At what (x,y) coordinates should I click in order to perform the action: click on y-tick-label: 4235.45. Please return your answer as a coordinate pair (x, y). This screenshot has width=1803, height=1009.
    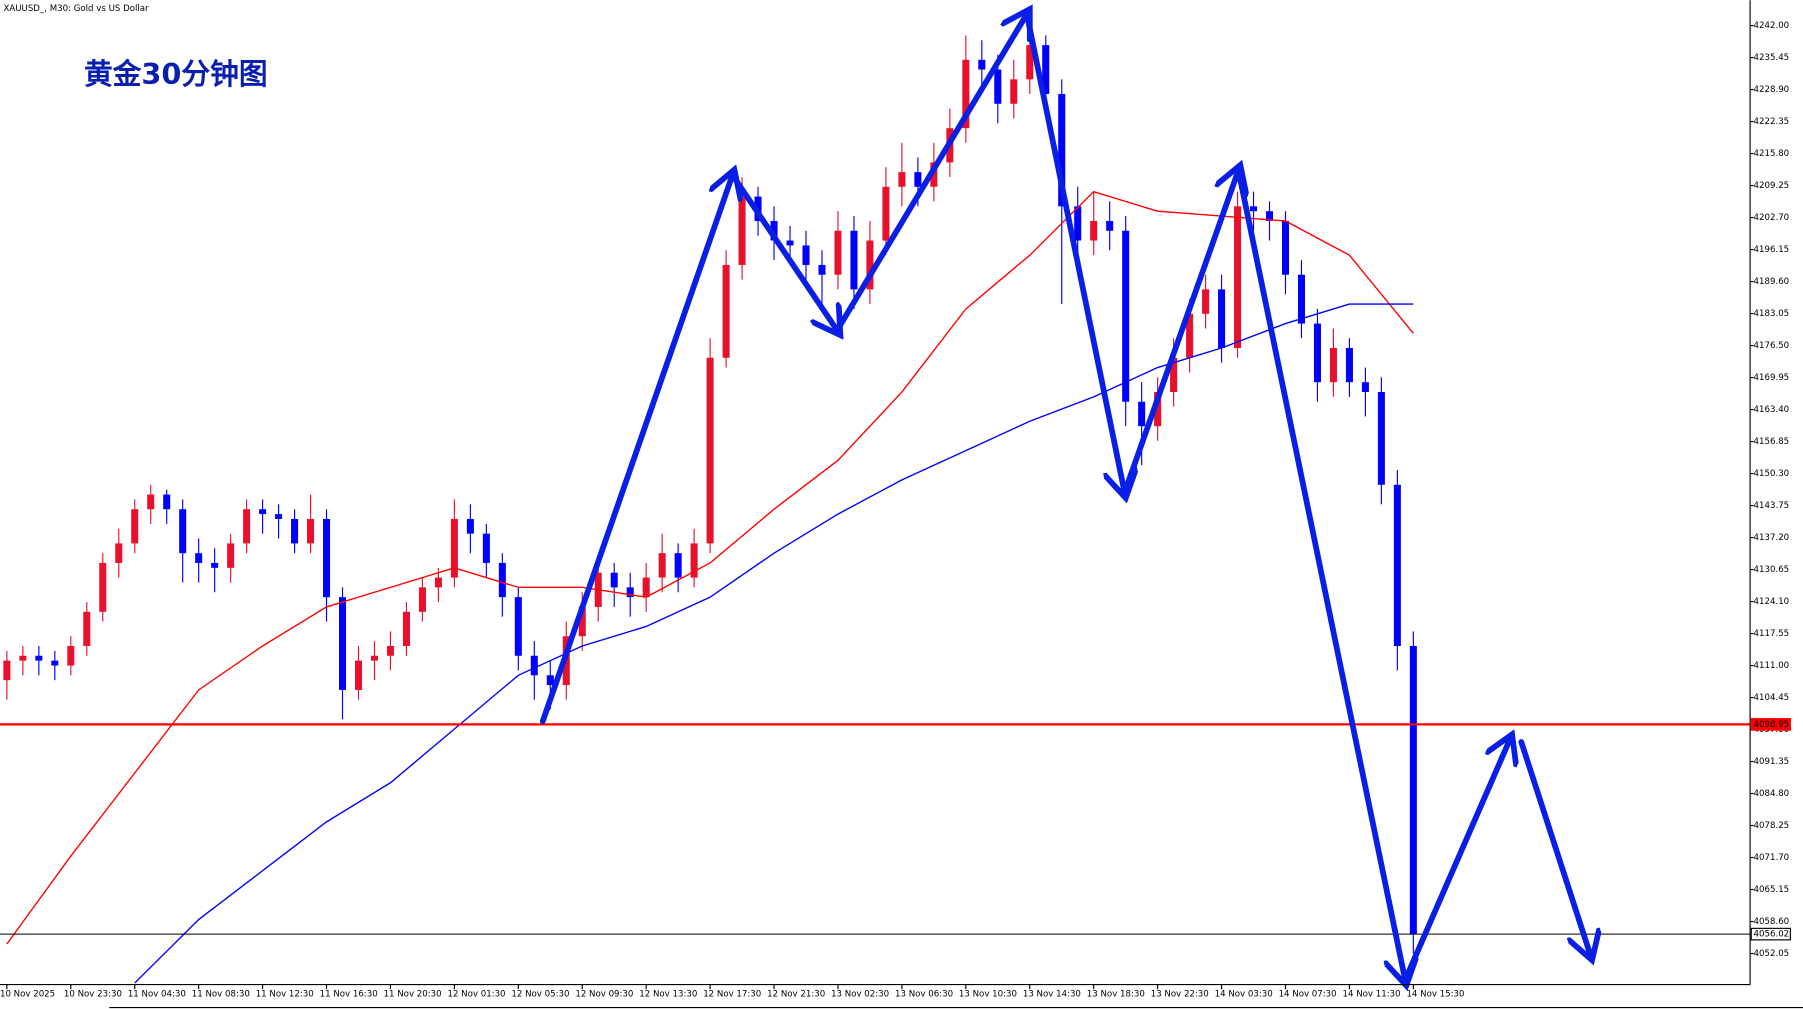
    Looking at the image, I should click on (1772, 58).